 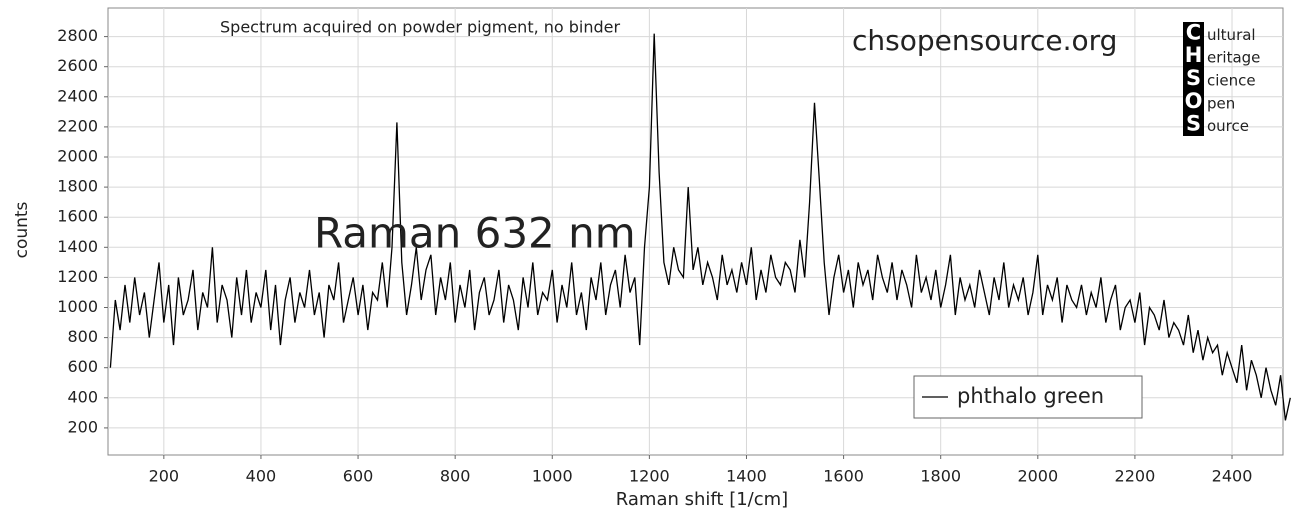 I want to click on y-tick-label: 400, so click(x=82, y=396).